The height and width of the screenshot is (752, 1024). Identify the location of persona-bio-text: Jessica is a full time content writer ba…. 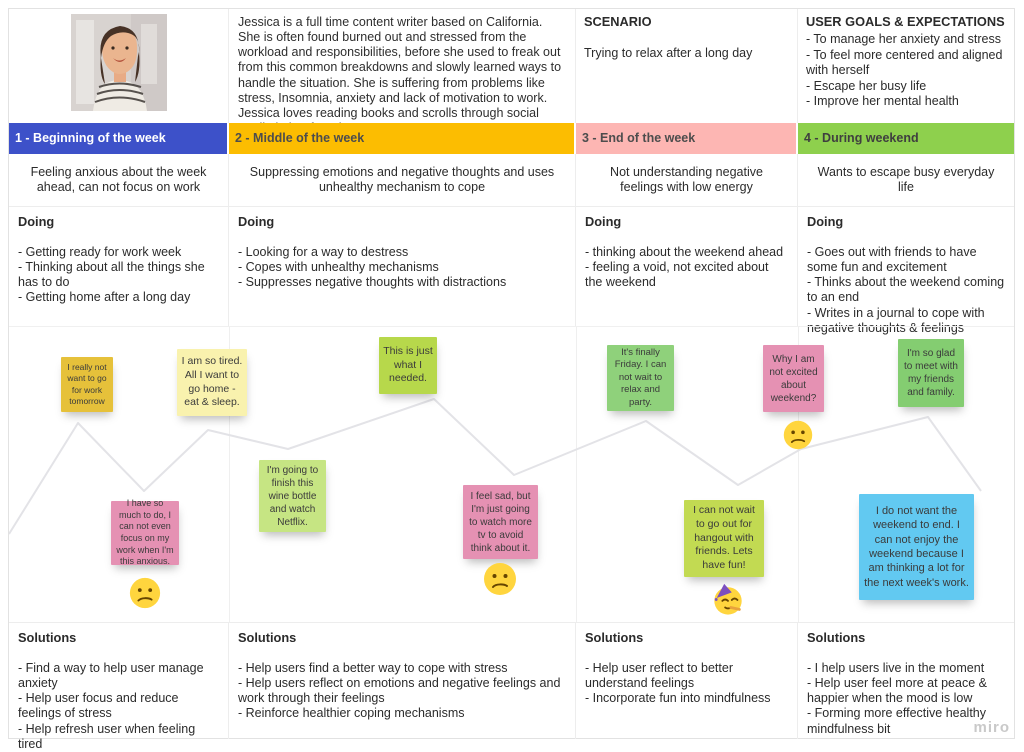
(402, 72).